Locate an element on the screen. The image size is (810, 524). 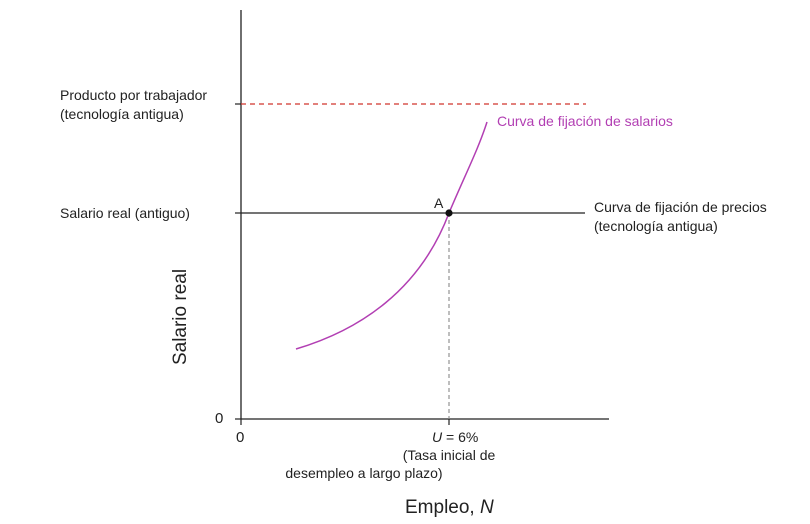
x-axis-title-text: Empleo, is located at coordinates (442, 507).